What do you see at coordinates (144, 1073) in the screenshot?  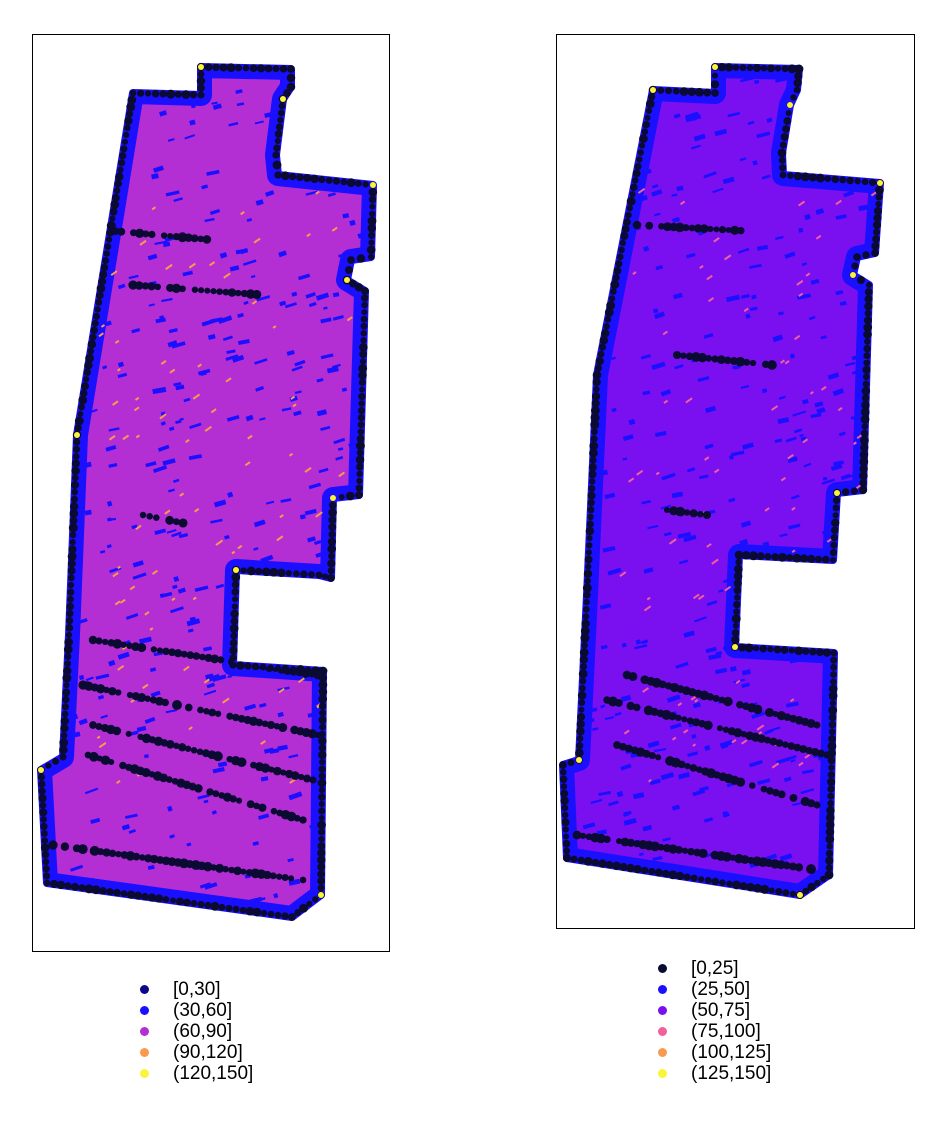 I see `legend-dot-icon` at bounding box center [144, 1073].